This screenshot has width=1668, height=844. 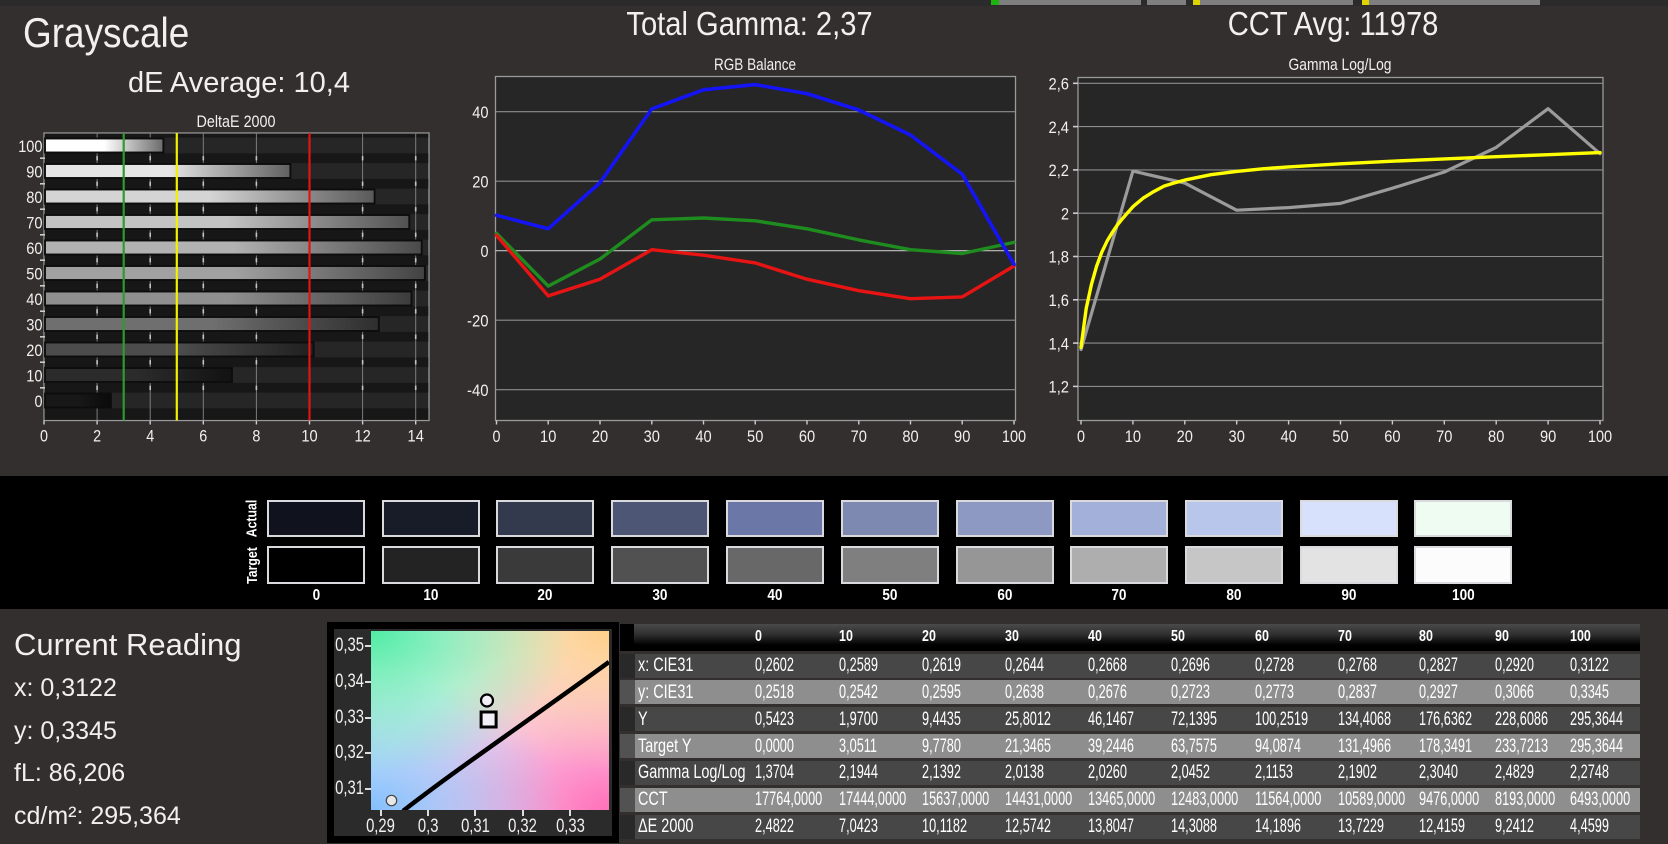 I want to click on svg-text: 1,2, so click(x=1059, y=387).